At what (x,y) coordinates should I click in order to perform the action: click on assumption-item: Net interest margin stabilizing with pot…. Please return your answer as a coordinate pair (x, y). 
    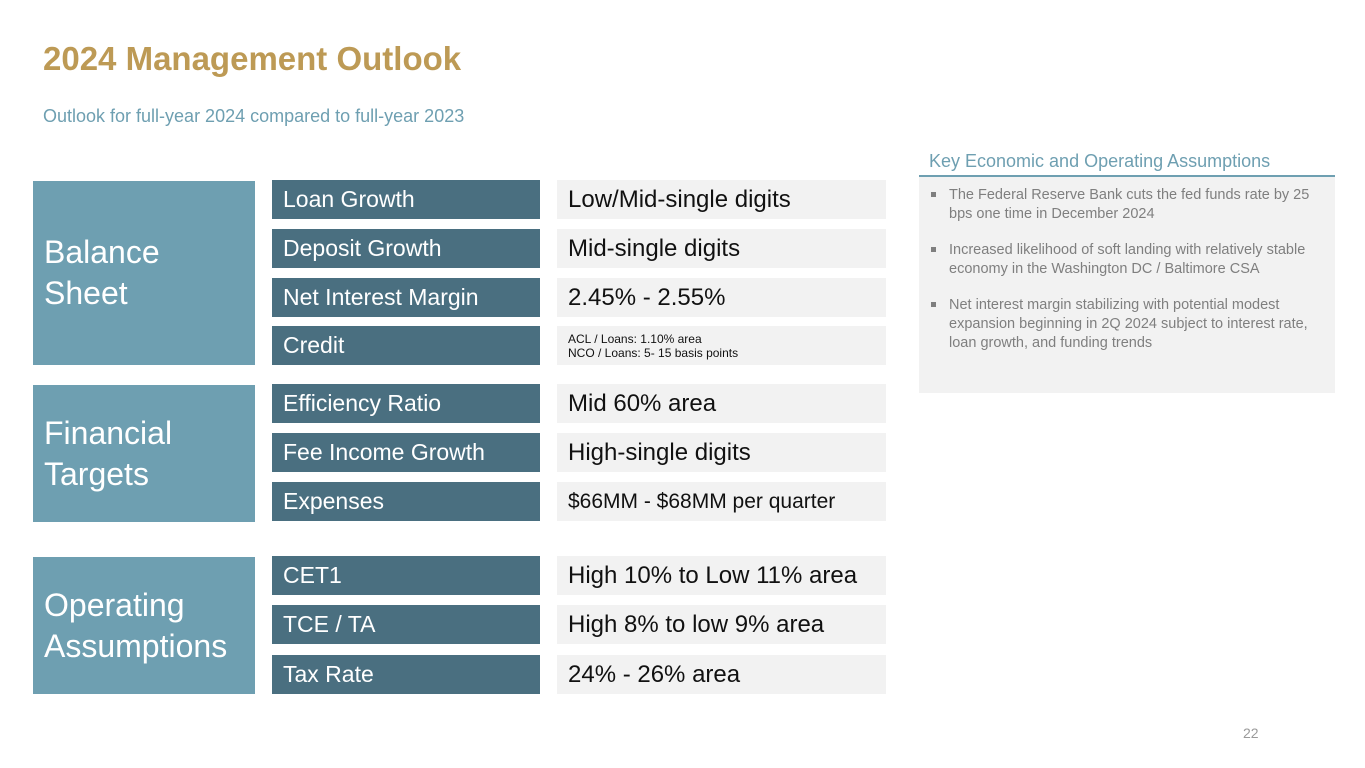
    Looking at the image, I should click on (1126, 324).